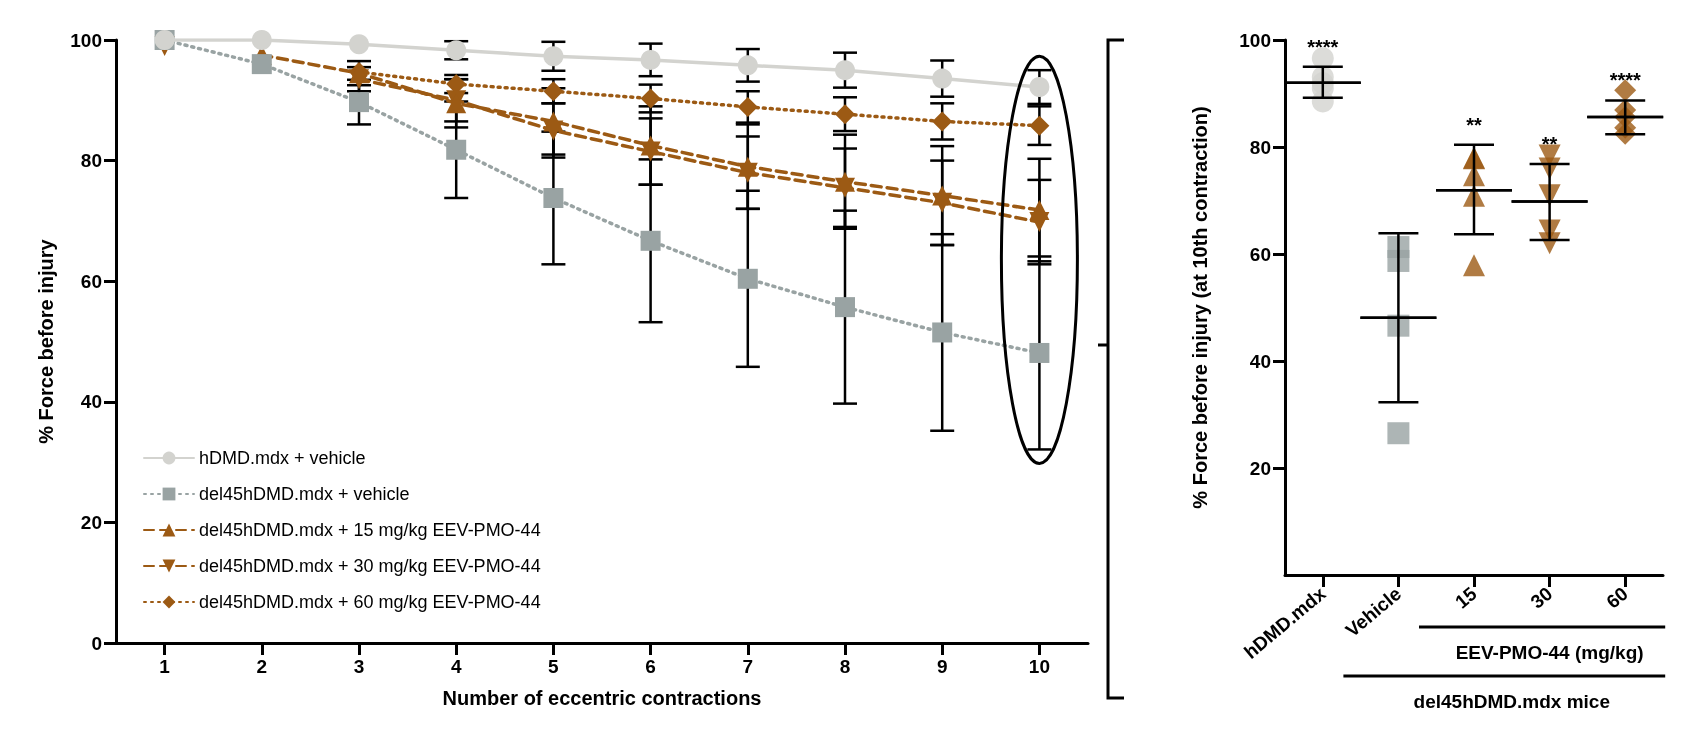 This screenshot has width=1691, height=729. I want to click on y-tick-label: 0, so click(96, 643).